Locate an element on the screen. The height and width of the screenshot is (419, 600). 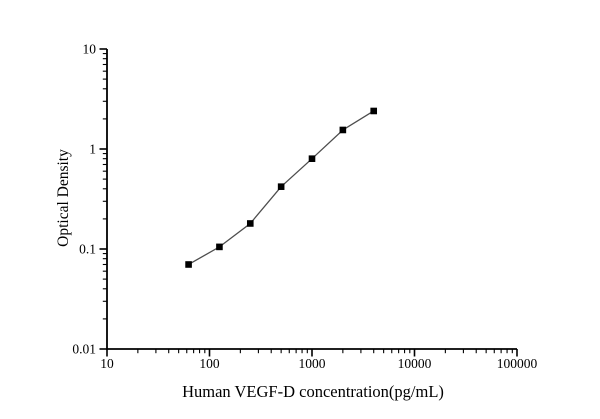
x-tick-label: 100 is located at coordinates (209, 363).